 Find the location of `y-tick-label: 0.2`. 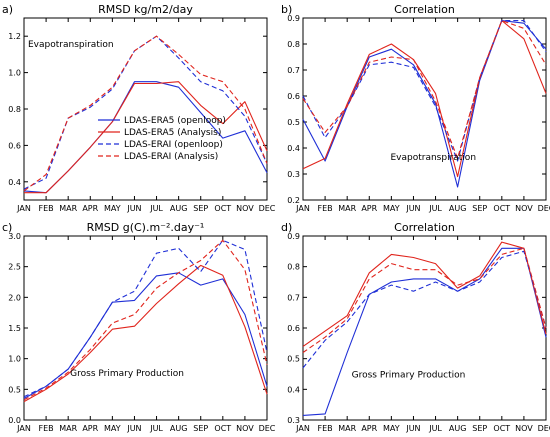

y-tick-label: 0.2 is located at coordinates (293, 200).